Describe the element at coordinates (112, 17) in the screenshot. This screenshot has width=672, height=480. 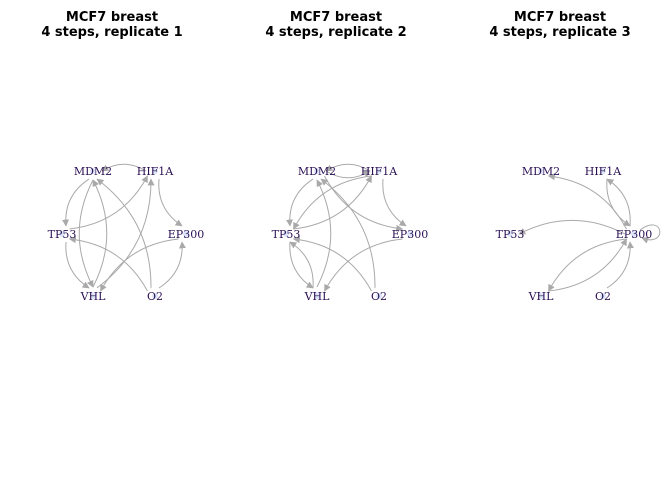
I see `panel-1-title-line1: MCF7 breast` at that location.